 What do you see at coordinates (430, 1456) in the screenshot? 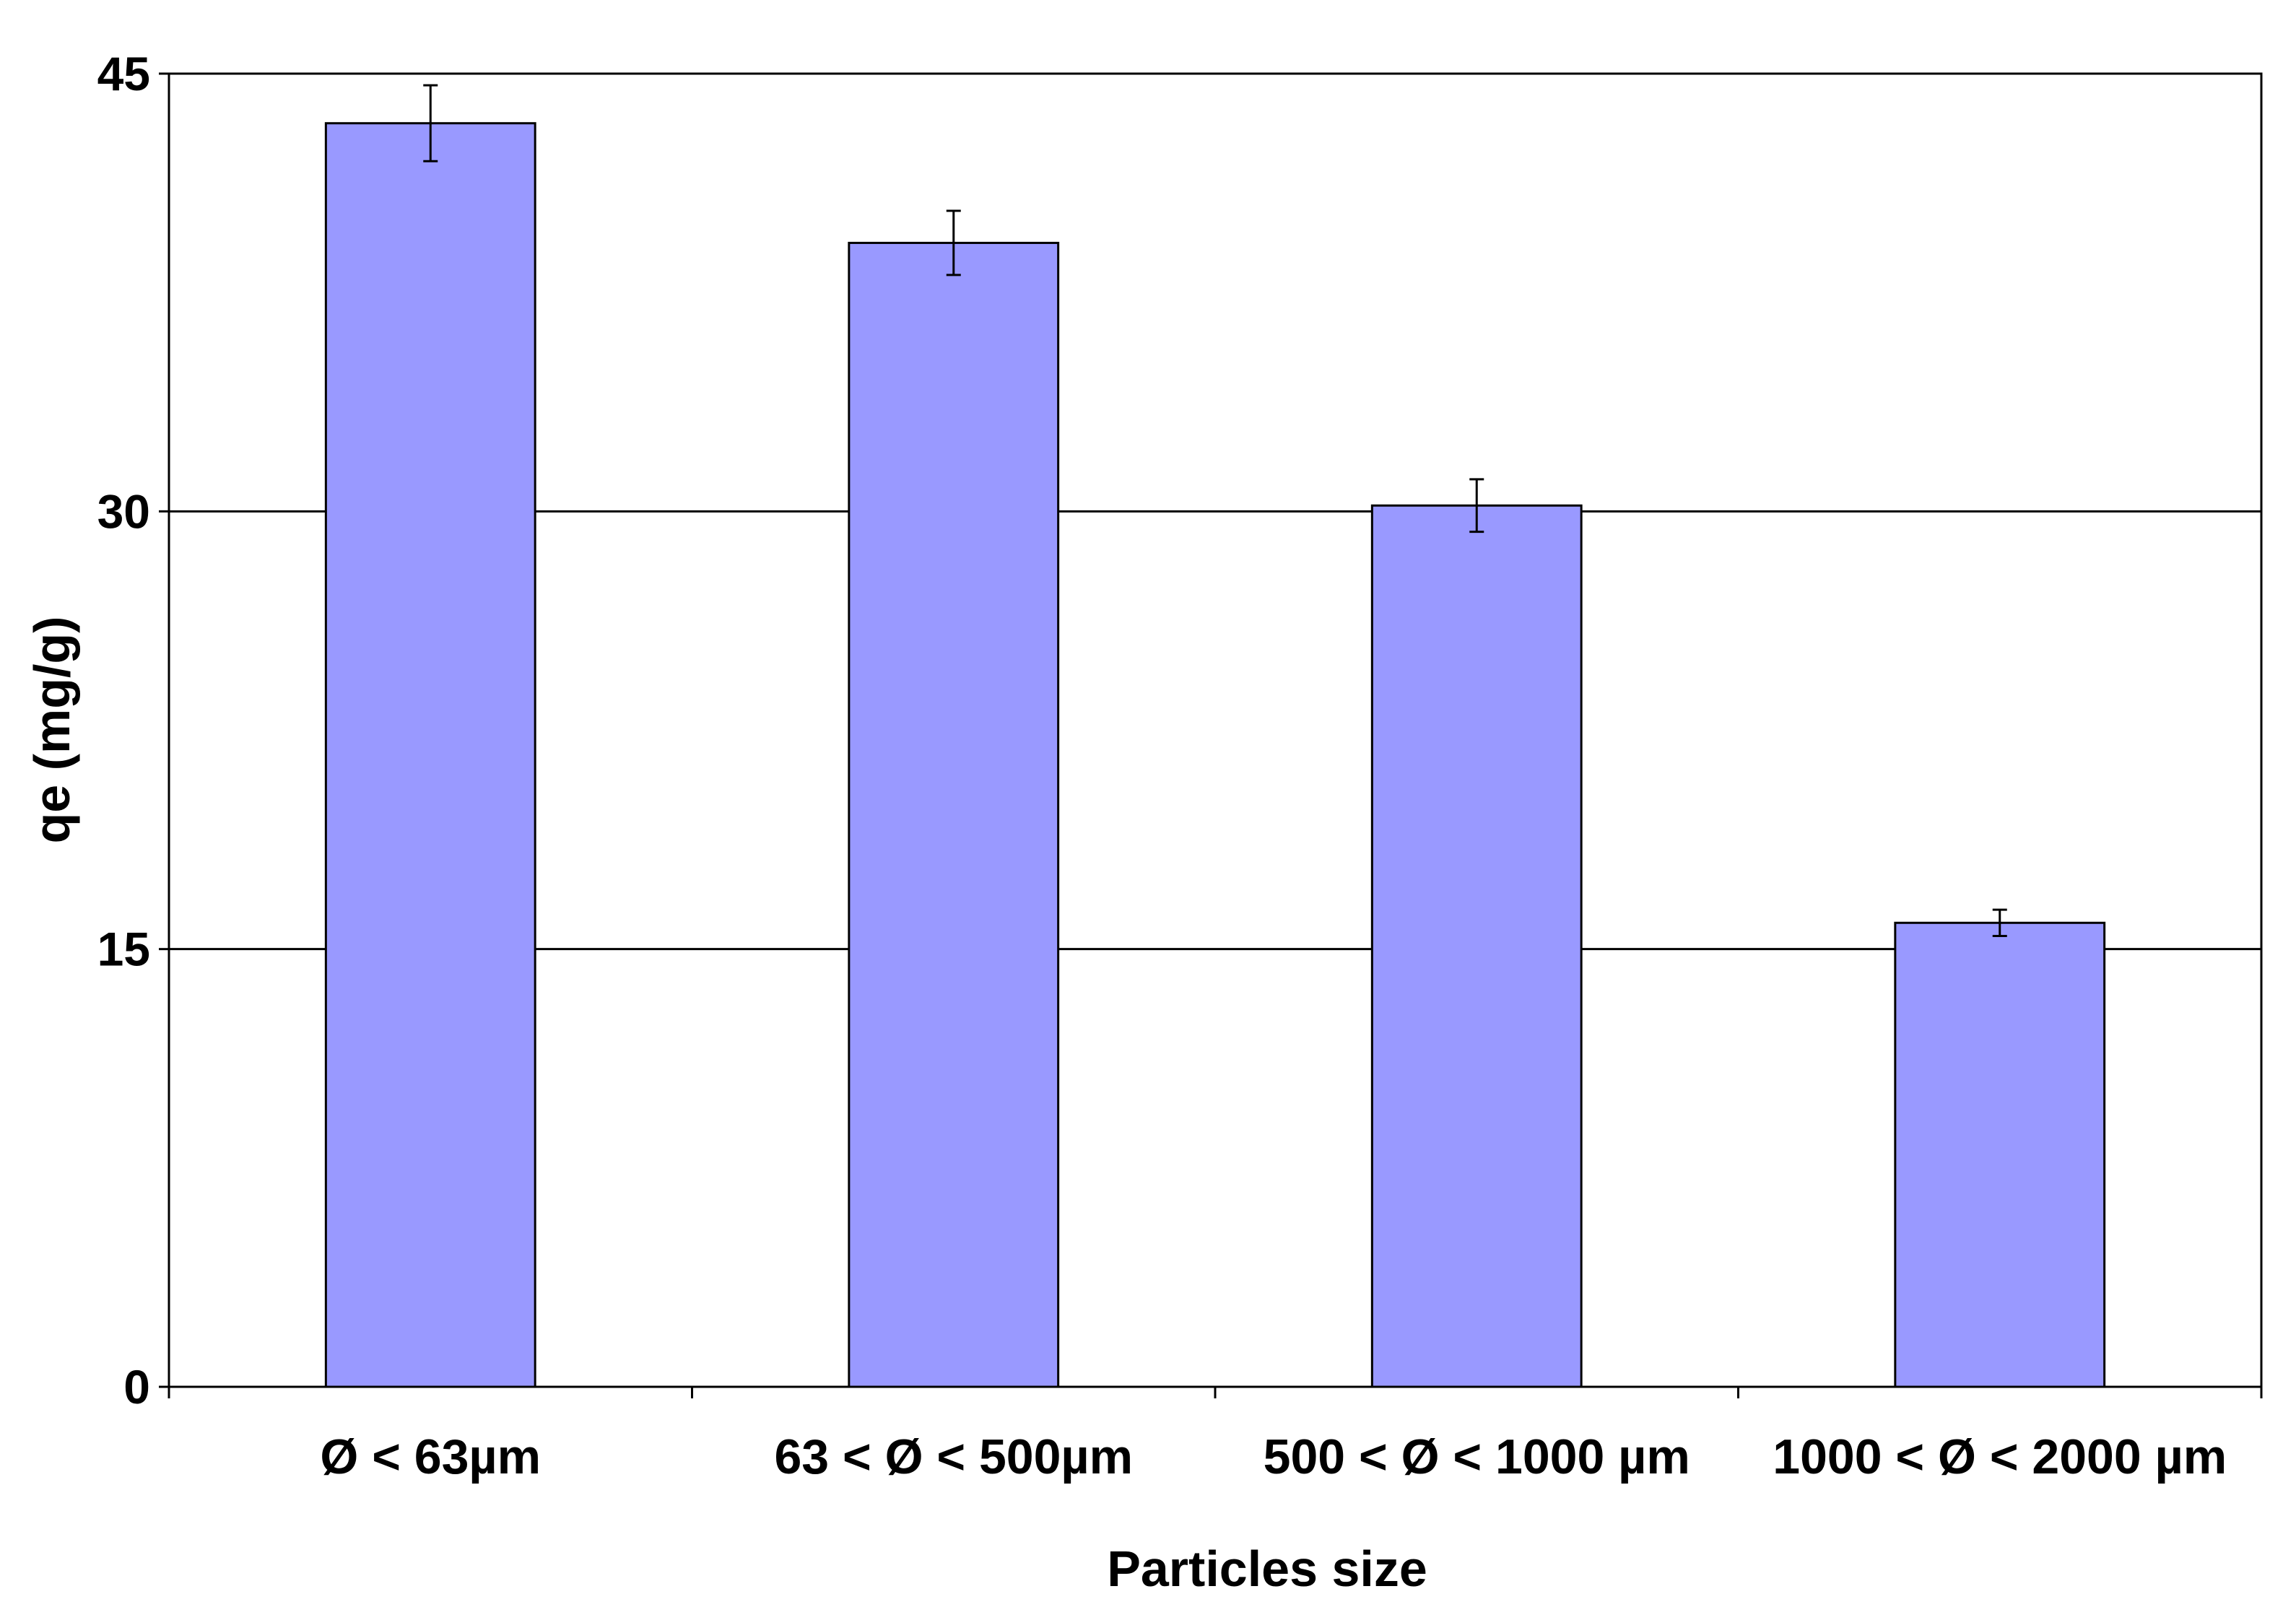
I see `x-category-label: Ø < 63µm` at bounding box center [430, 1456].